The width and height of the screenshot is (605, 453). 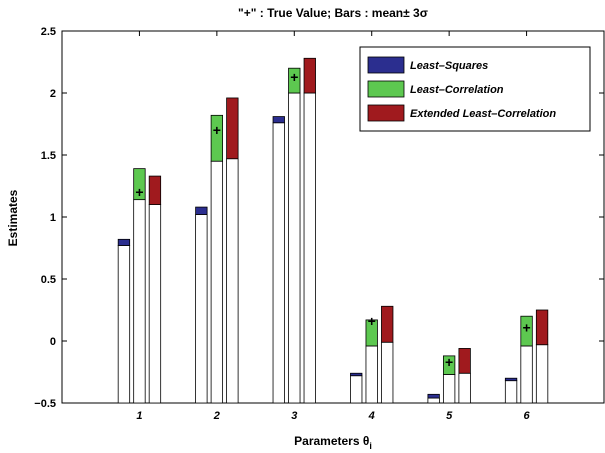 What do you see at coordinates (48, 32) in the screenshot?
I see `y-tick-label: 2.5` at bounding box center [48, 32].